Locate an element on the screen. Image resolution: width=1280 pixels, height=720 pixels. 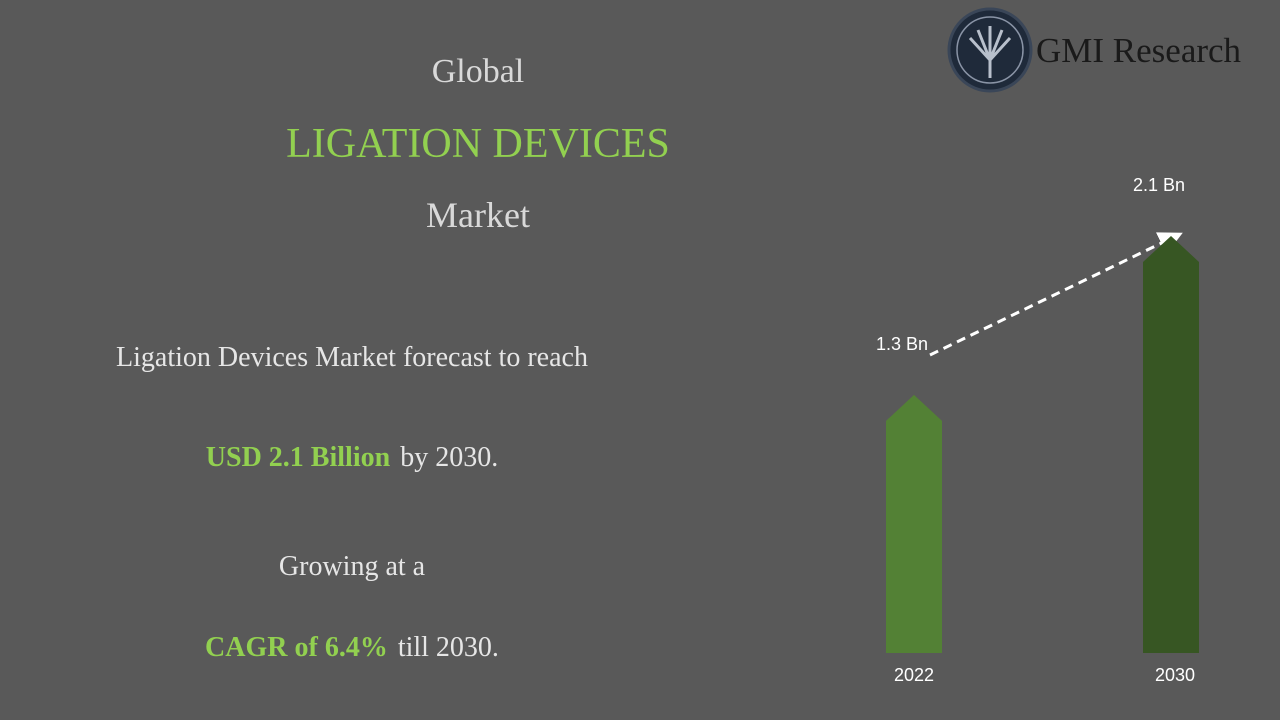
summary-line: USD 2.1 Billion by 2030. is located at coordinates (352, 457).